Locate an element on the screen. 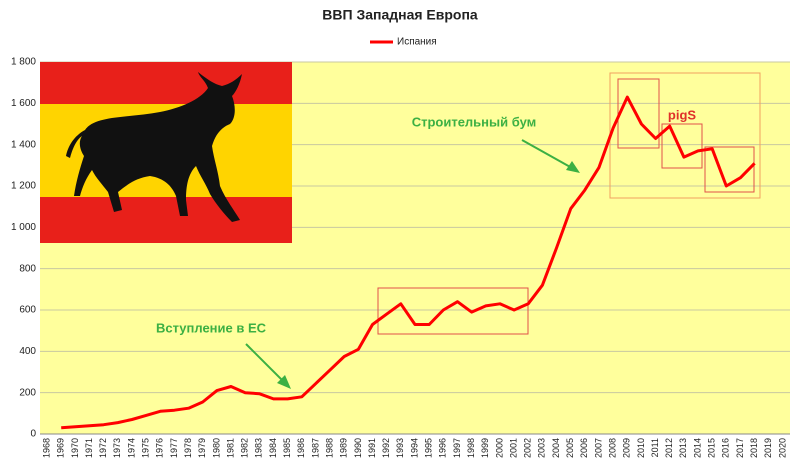  x-tick-label: 1979 is located at coordinates (202, 448).